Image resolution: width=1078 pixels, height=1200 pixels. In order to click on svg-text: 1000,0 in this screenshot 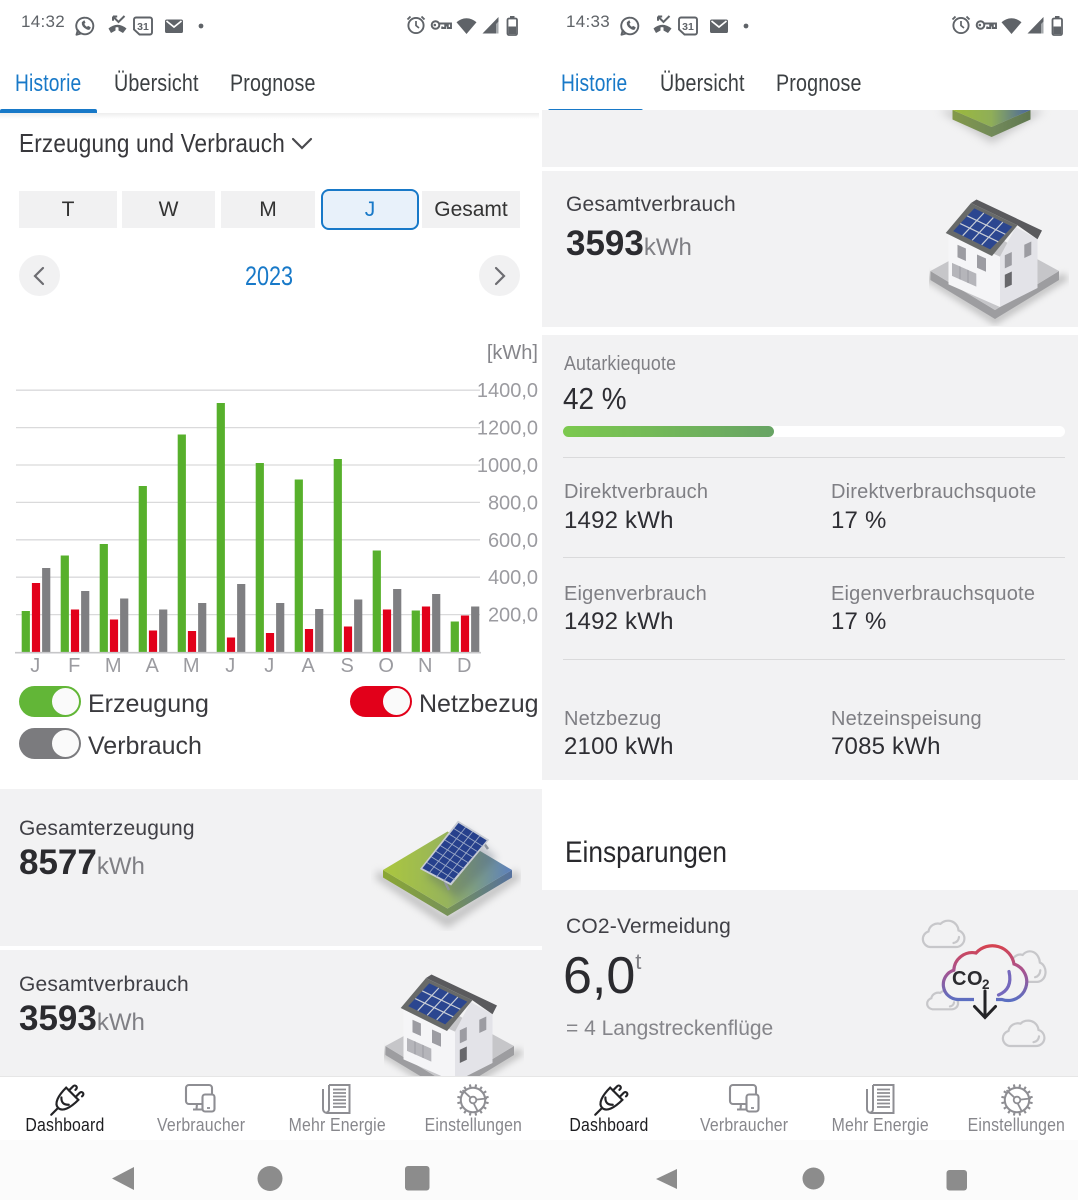, I will do `click(507, 466)`.